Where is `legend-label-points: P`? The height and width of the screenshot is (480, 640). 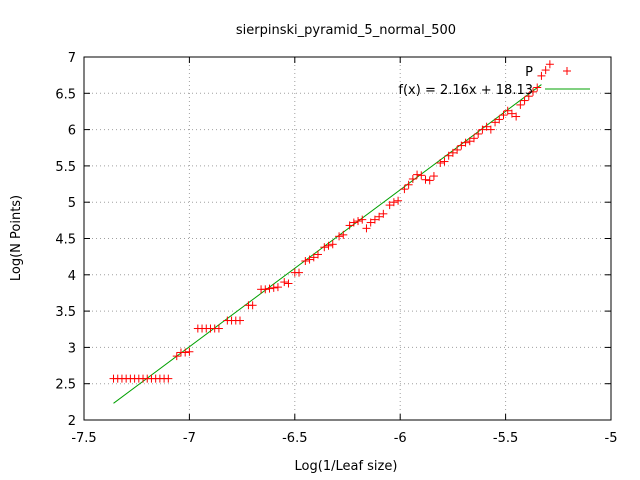 legend-label-points: P is located at coordinates (529, 72).